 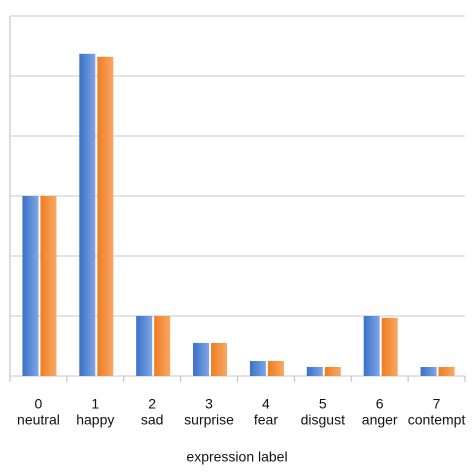 I want to click on x-tick-sublabel: contempt, so click(x=437, y=420).